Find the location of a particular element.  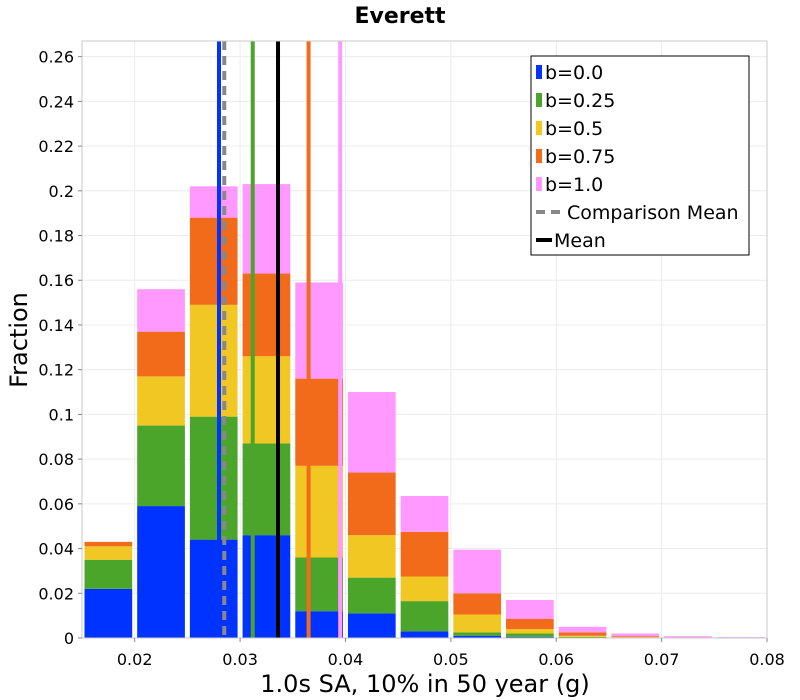

y-tick-label: 0.26 is located at coordinates (56, 57).